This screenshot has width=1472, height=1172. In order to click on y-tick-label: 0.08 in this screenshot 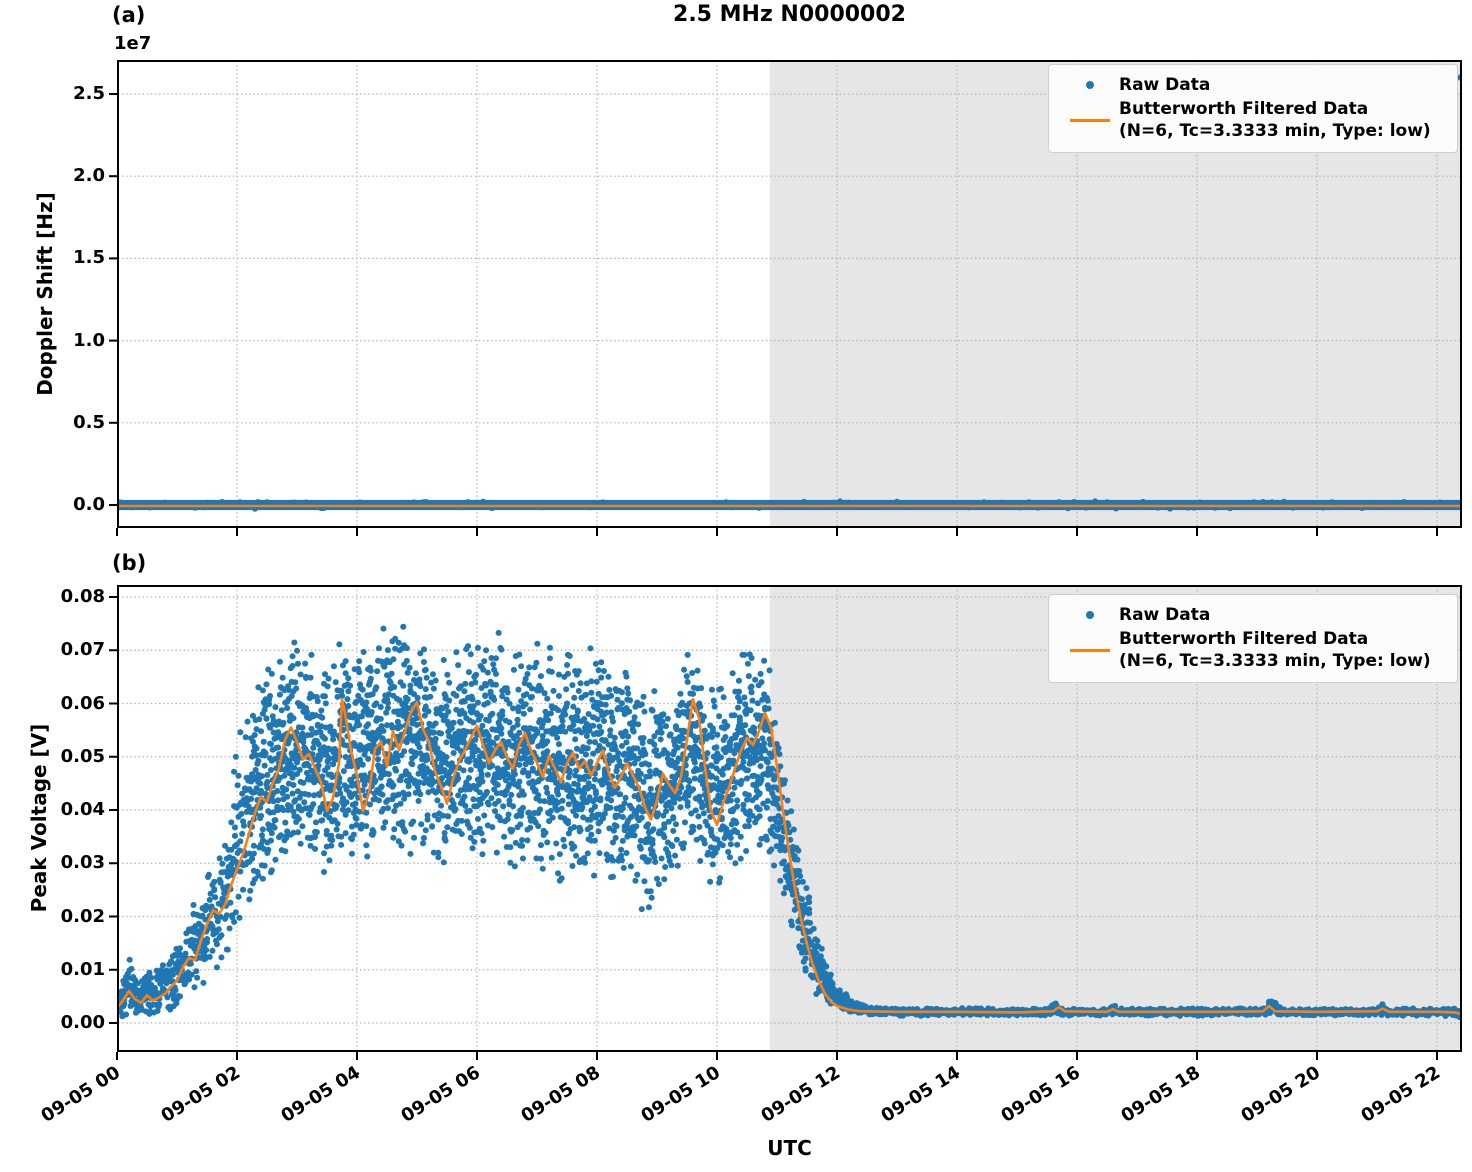, I will do `click(82, 596)`.